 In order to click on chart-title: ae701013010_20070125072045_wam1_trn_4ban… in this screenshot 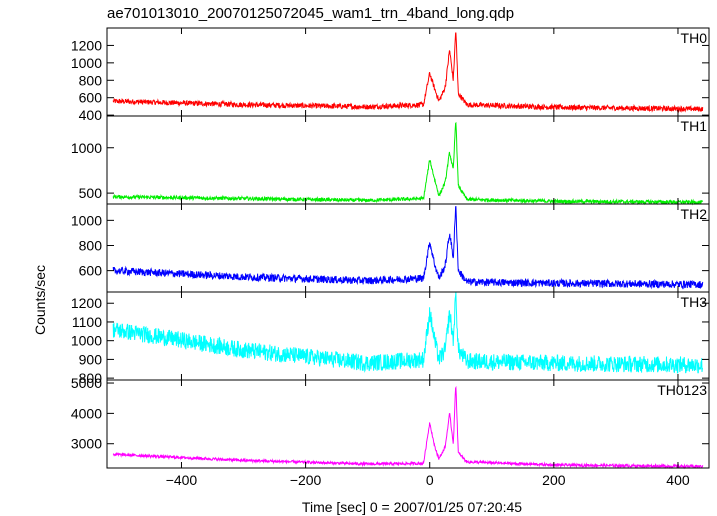, I will do `click(310, 13)`.